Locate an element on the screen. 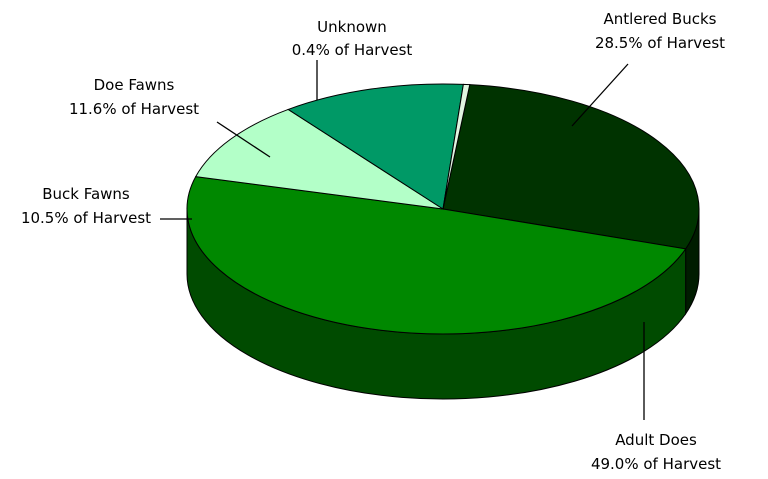  label-pct-adult-does: 49.0% of Harvest is located at coordinates (656, 464).